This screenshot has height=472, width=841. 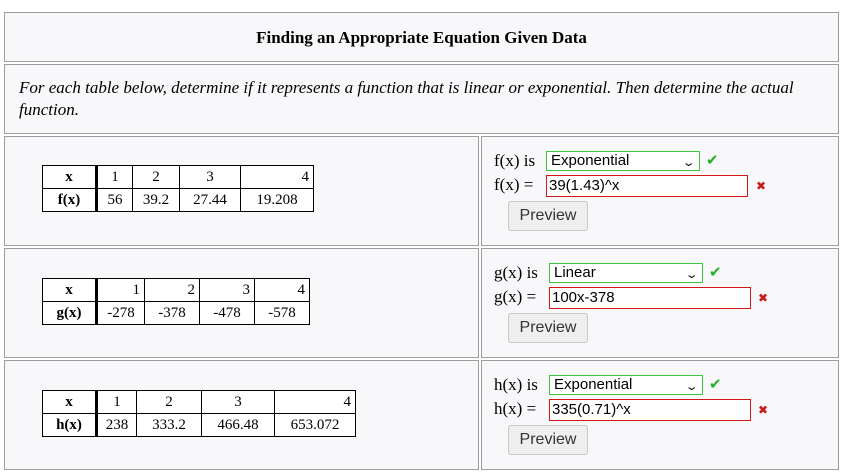 What do you see at coordinates (120, 313) in the screenshot?
I see `table-cell: -278` at bounding box center [120, 313].